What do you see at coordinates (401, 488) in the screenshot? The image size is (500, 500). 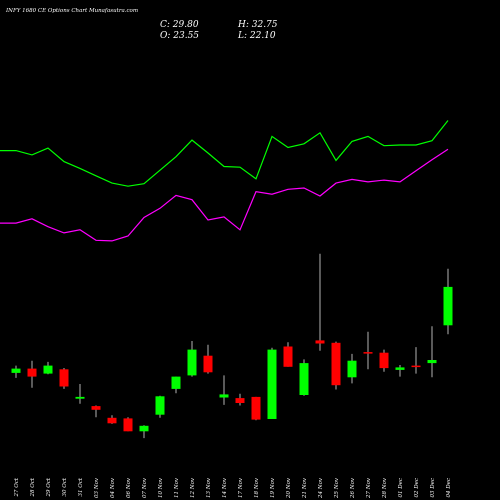 I see `x-tick-label: 01 Dec` at bounding box center [401, 488].